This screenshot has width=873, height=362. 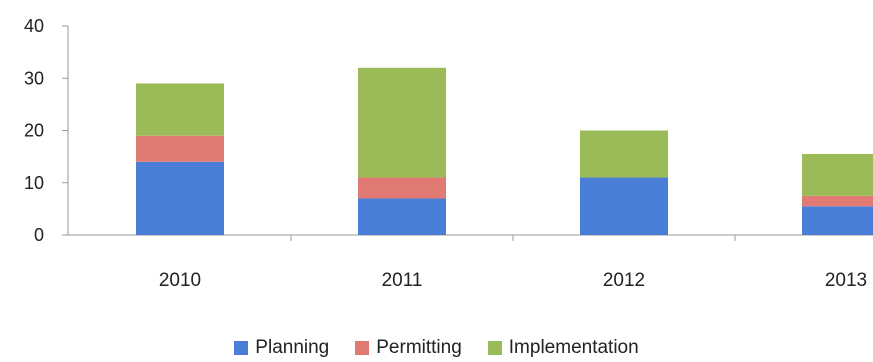 What do you see at coordinates (470, 262) in the screenshot?
I see `x-axis: 2010 2011 2012 2013` at bounding box center [470, 262].